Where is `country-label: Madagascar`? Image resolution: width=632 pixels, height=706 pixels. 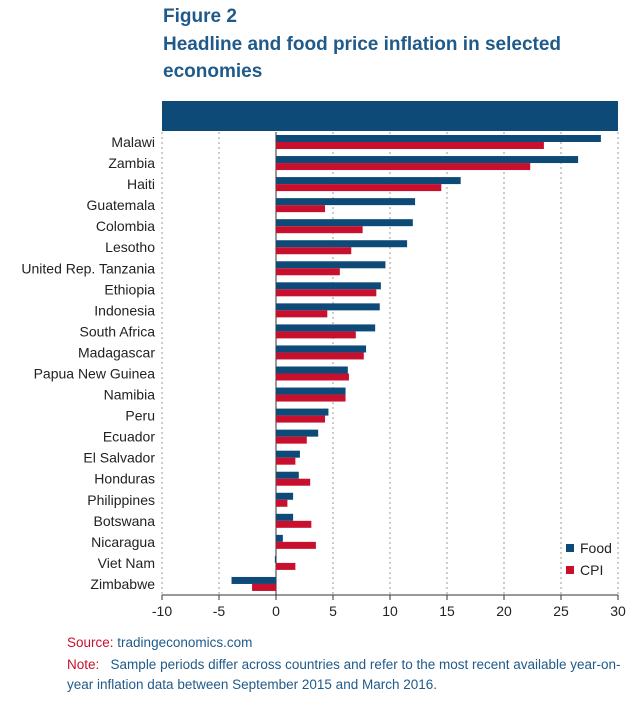
country-label: Madagascar is located at coordinates (116, 352).